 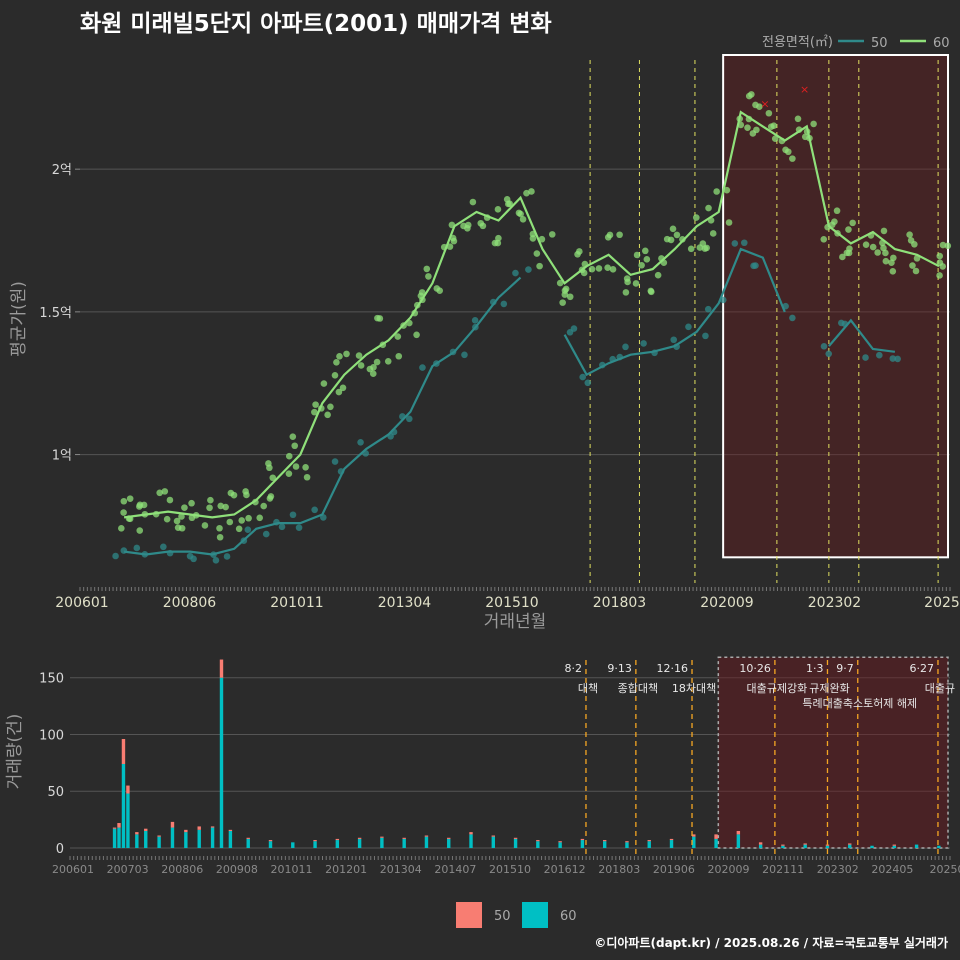 I want to click on x-tick-label: 2025, so click(x=942, y=603).